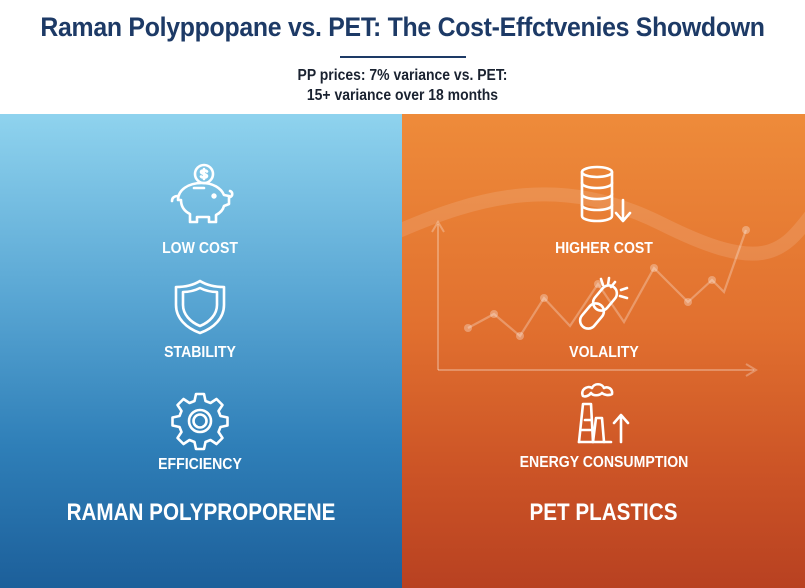 The height and width of the screenshot is (588, 805). Describe the element at coordinates (200, 464) in the screenshot. I see `efficiency-label: EFFICIENCY` at that location.